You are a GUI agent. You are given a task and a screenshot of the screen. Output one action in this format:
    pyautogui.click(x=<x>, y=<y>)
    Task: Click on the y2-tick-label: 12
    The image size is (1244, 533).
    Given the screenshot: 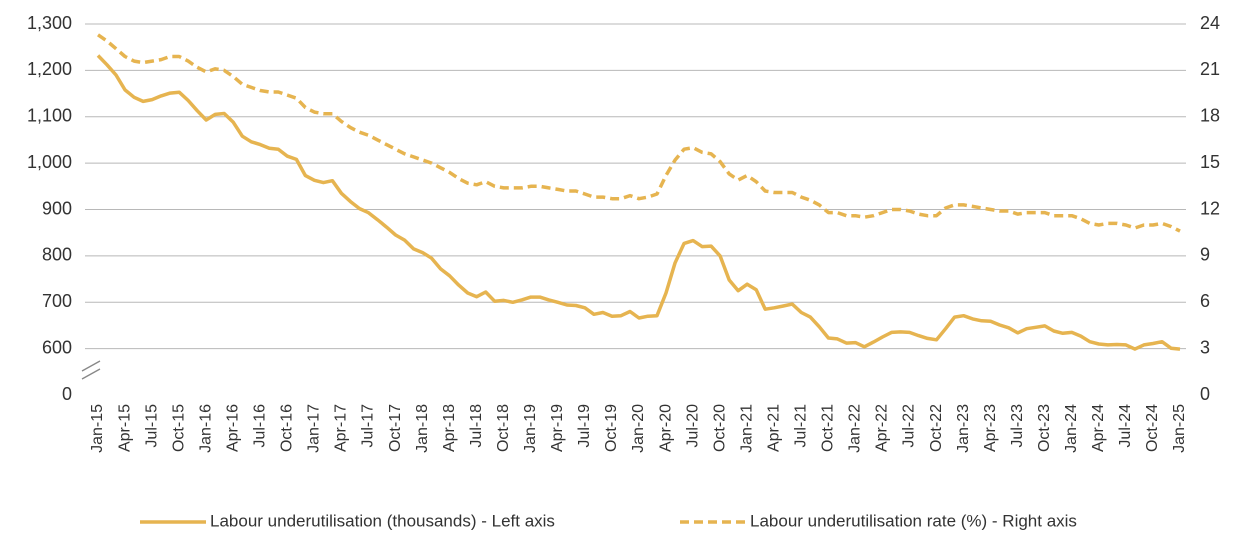 What is the action you would take?
    pyautogui.click(x=1210, y=208)
    